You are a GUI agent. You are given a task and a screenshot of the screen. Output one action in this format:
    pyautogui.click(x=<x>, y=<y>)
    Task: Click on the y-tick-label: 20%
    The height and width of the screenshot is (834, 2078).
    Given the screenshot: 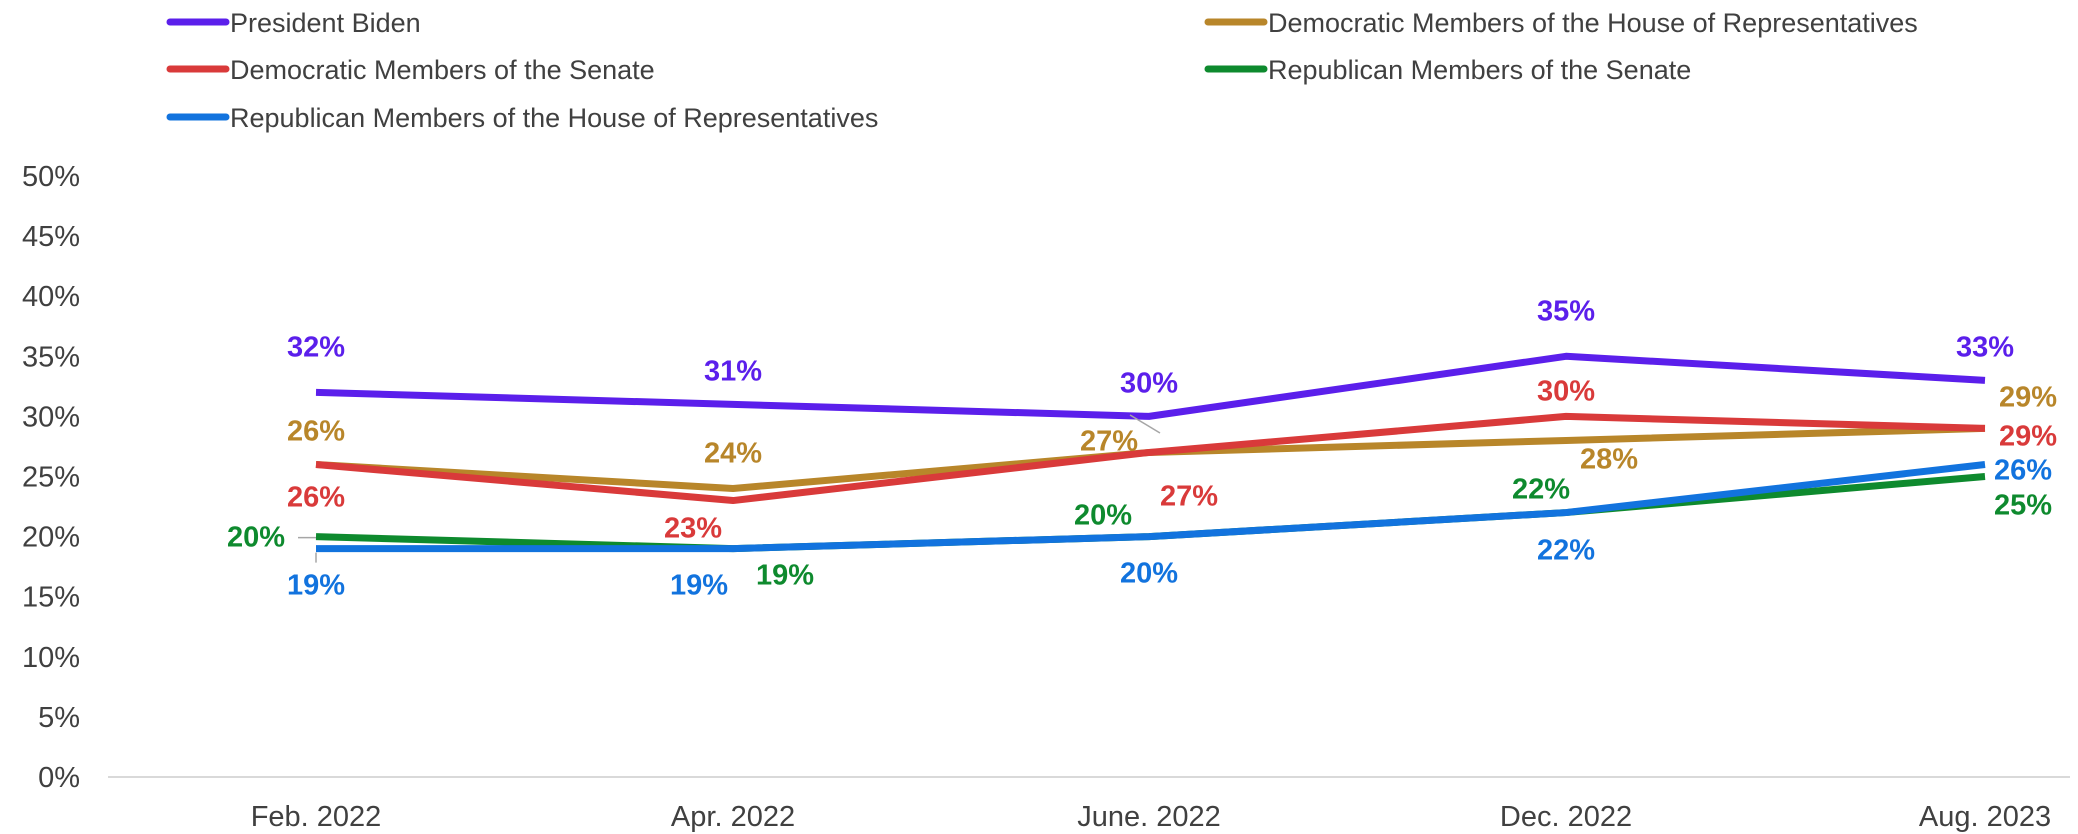 What is the action you would take?
    pyautogui.click(x=51, y=538)
    